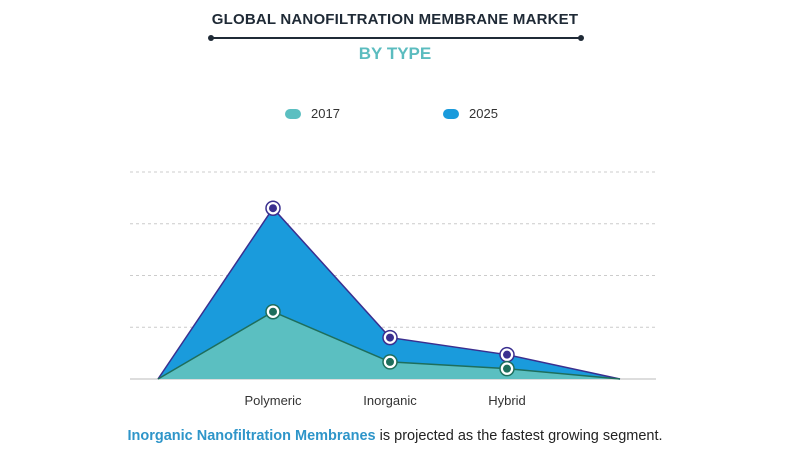 Image resolution: width=790 pixels, height=466 pixels. What do you see at coordinates (390, 361) in the screenshot?
I see `marker-core-2017-inorganic` at bounding box center [390, 361].